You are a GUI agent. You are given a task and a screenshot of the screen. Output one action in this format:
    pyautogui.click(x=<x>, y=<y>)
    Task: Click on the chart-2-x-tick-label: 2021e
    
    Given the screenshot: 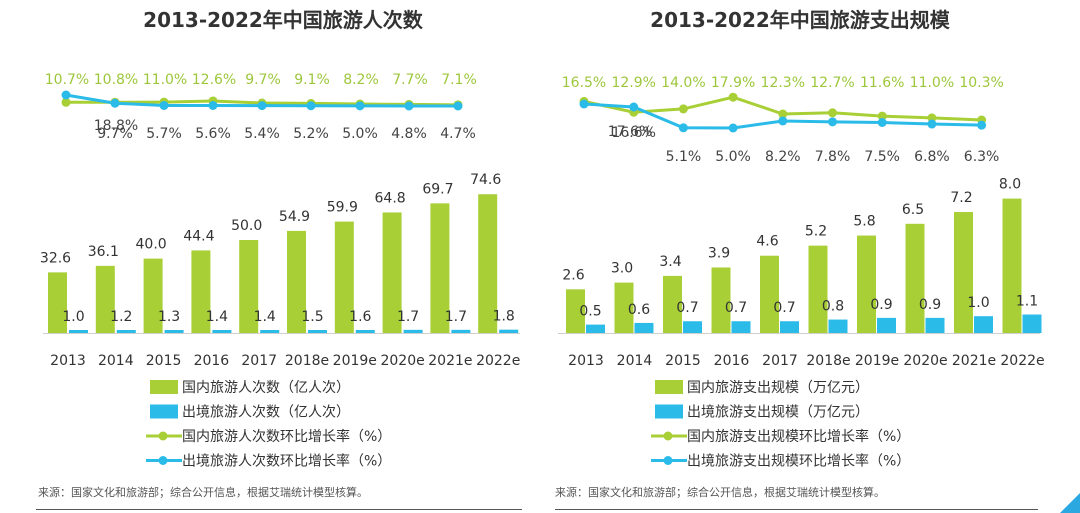 What is the action you would take?
    pyautogui.click(x=974, y=361)
    